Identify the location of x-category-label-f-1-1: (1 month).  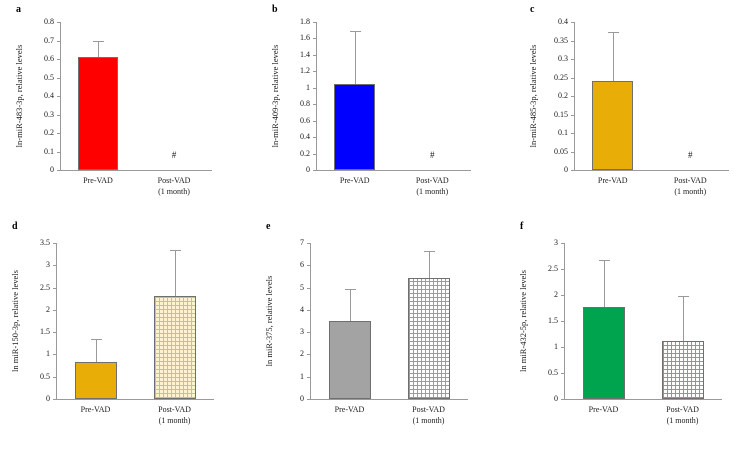
(682, 420).